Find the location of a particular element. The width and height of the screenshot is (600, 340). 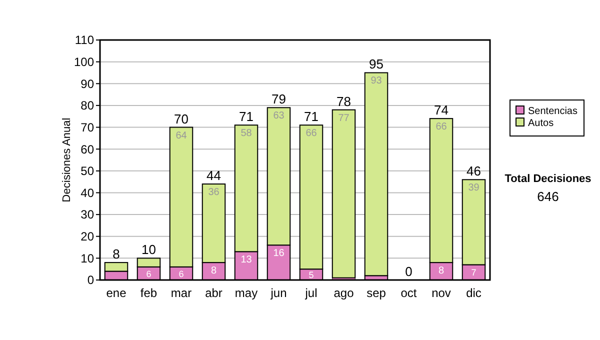

x-tick-label: ago is located at coordinates (344, 293).